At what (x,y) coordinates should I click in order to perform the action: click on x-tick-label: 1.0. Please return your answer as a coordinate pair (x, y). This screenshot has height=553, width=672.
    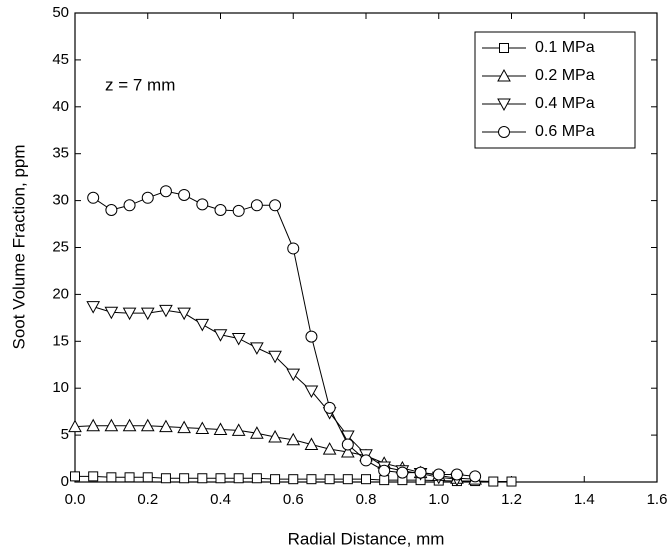
    Looking at the image, I should click on (438, 499).